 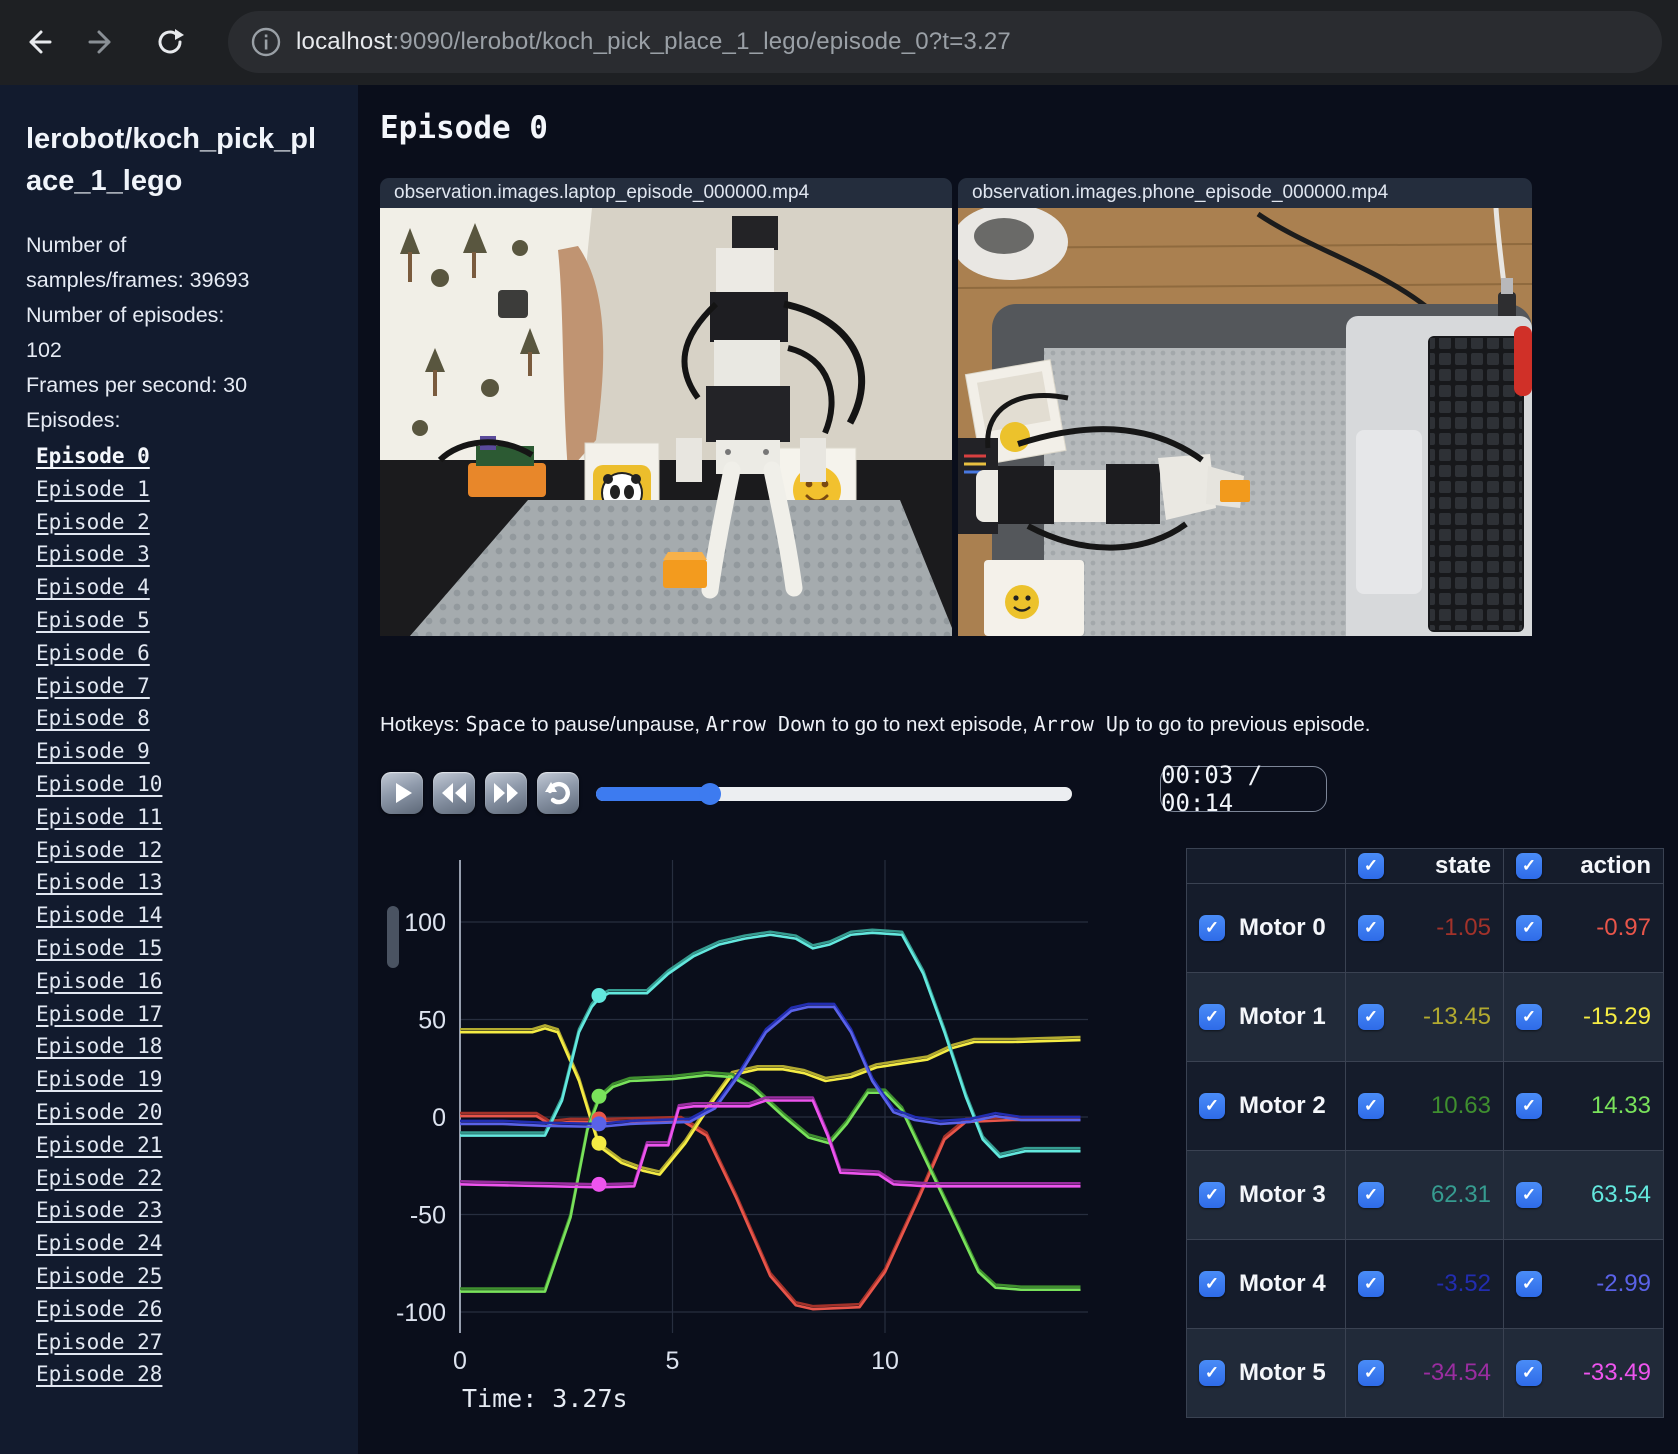 What do you see at coordinates (99, 915) in the screenshot?
I see `sidebar-episode-link-14: Episode 14` at bounding box center [99, 915].